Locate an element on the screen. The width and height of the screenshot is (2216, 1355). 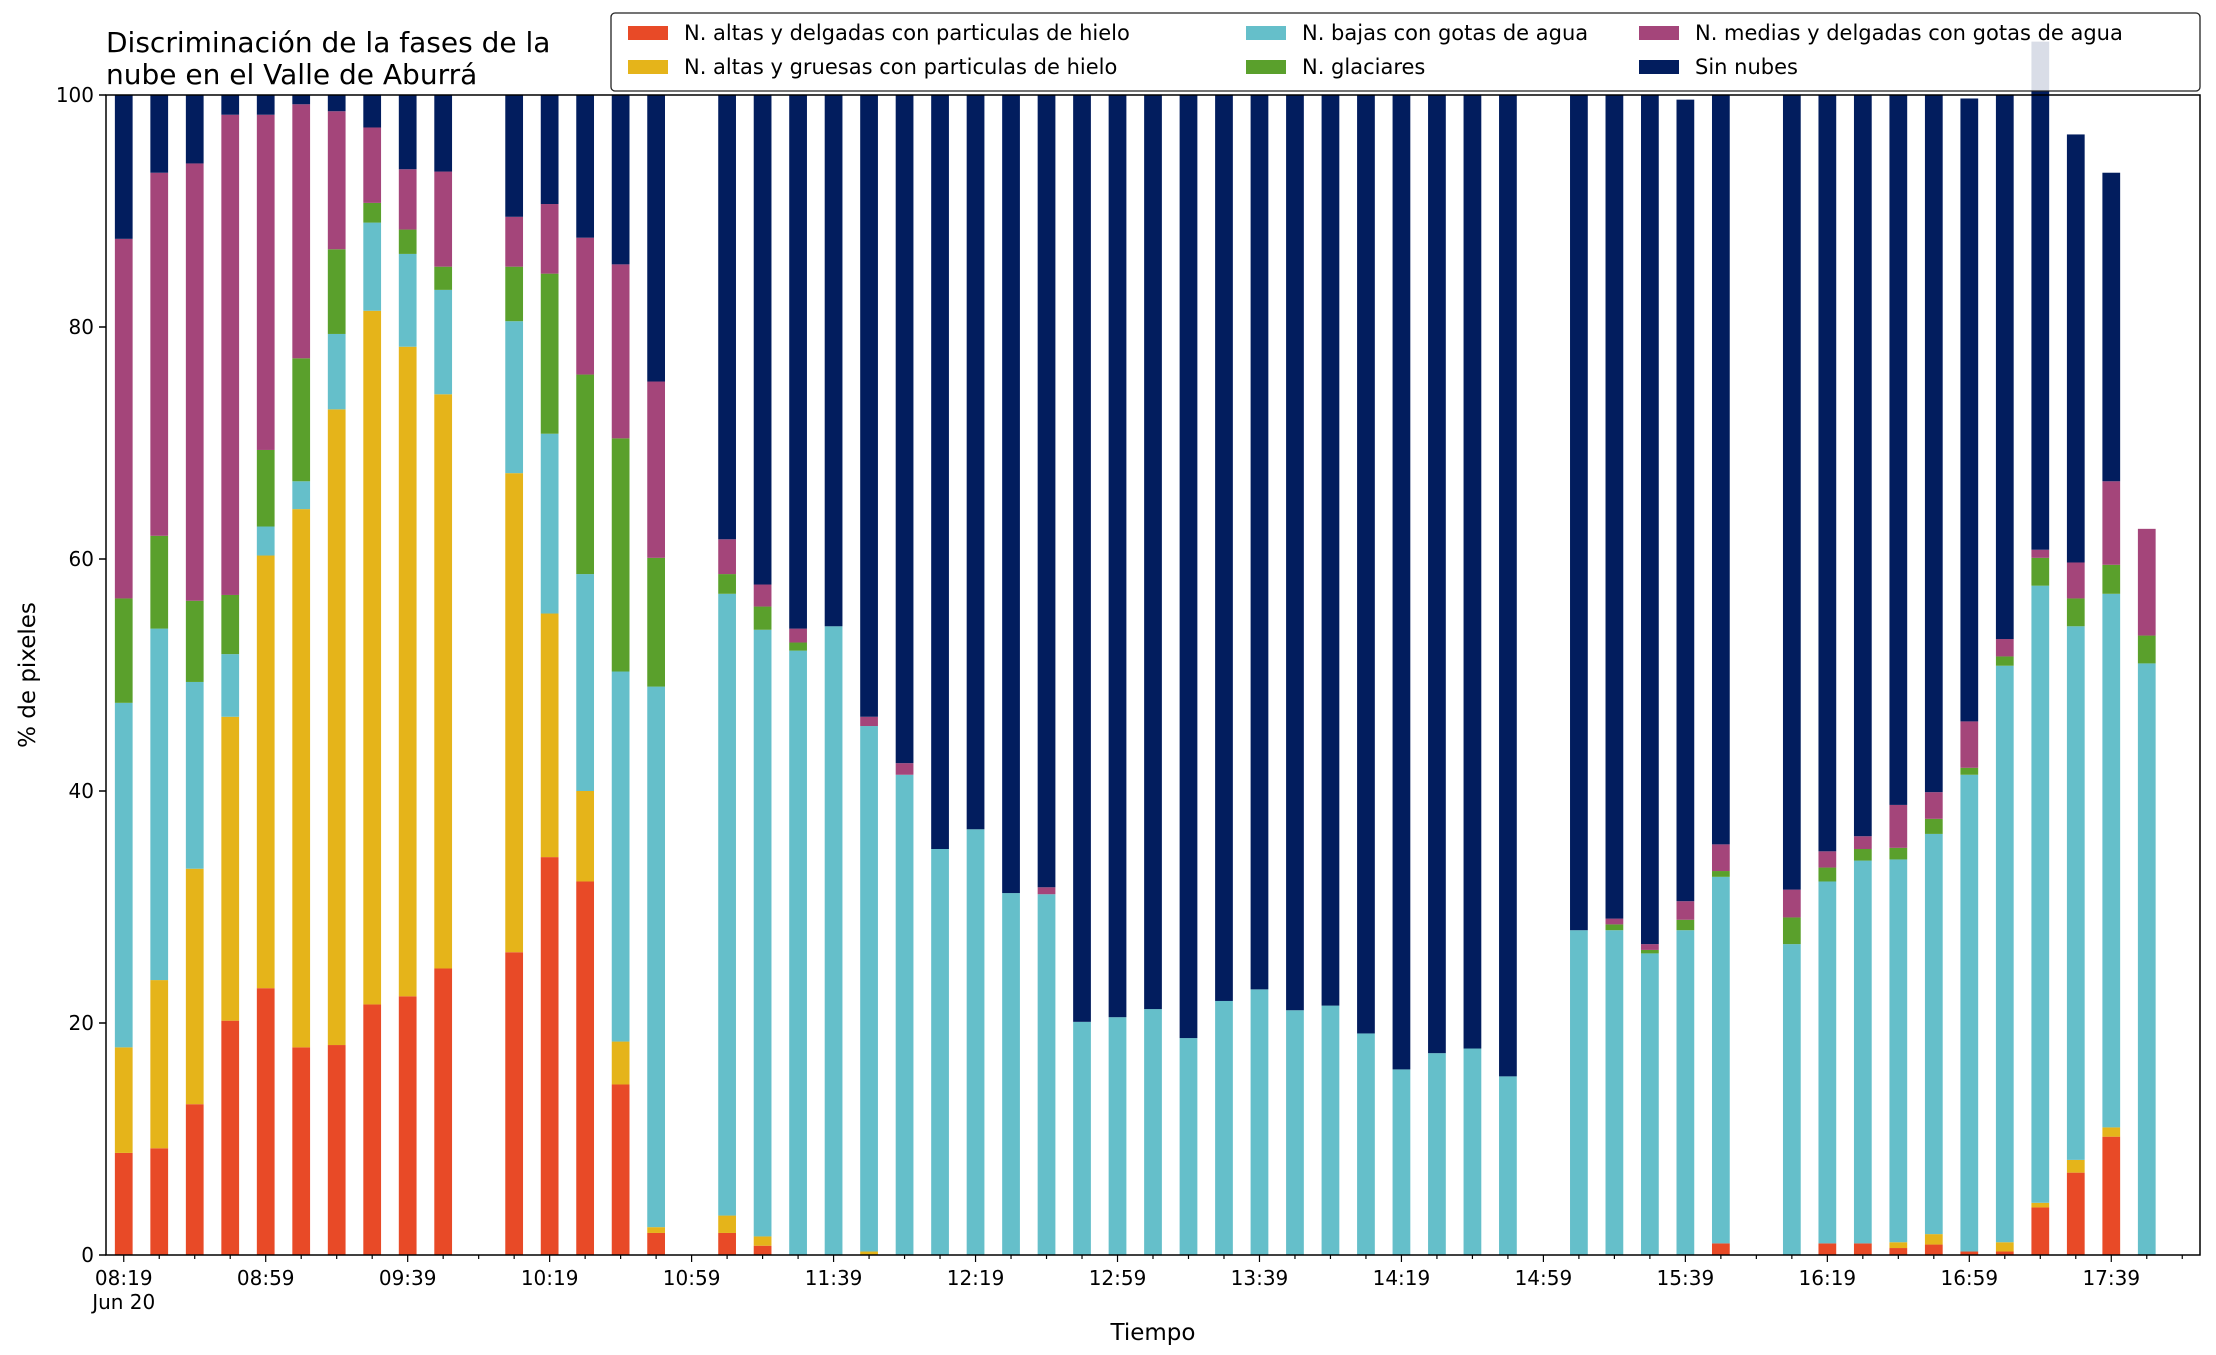
y-tick-label: 40 is located at coordinates (81, 791).